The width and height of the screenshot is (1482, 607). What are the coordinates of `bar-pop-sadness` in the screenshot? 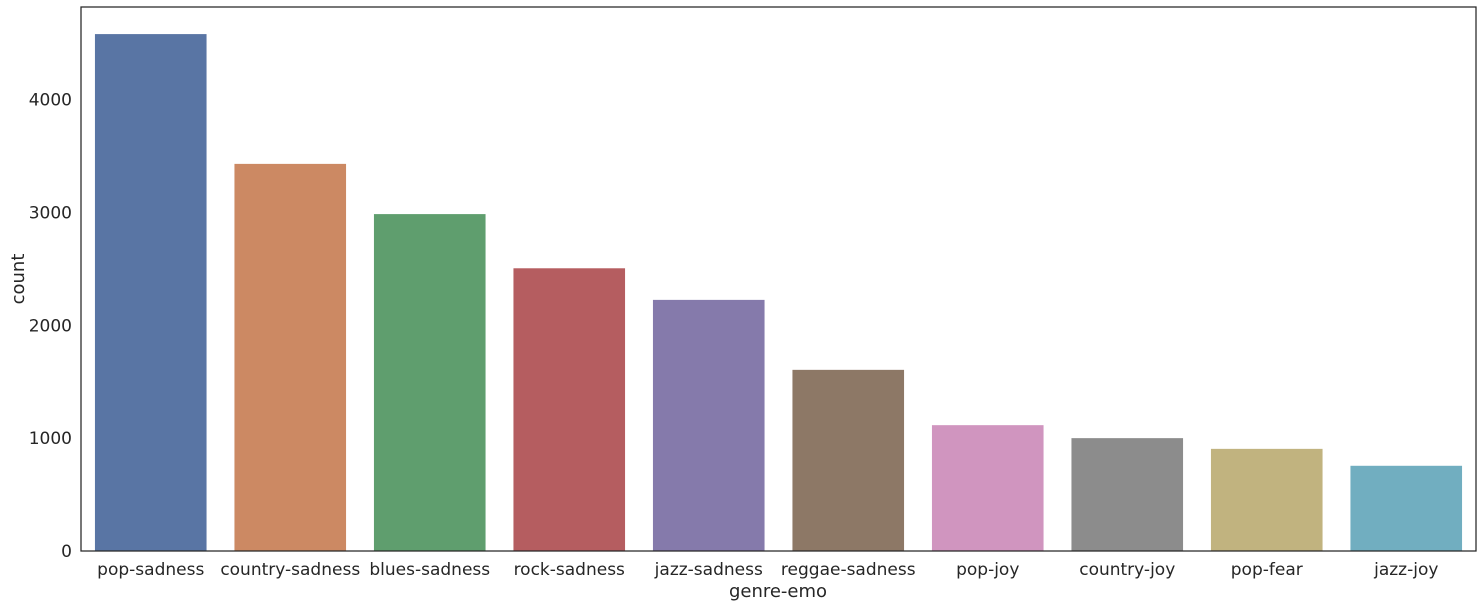 It's located at (150, 292).